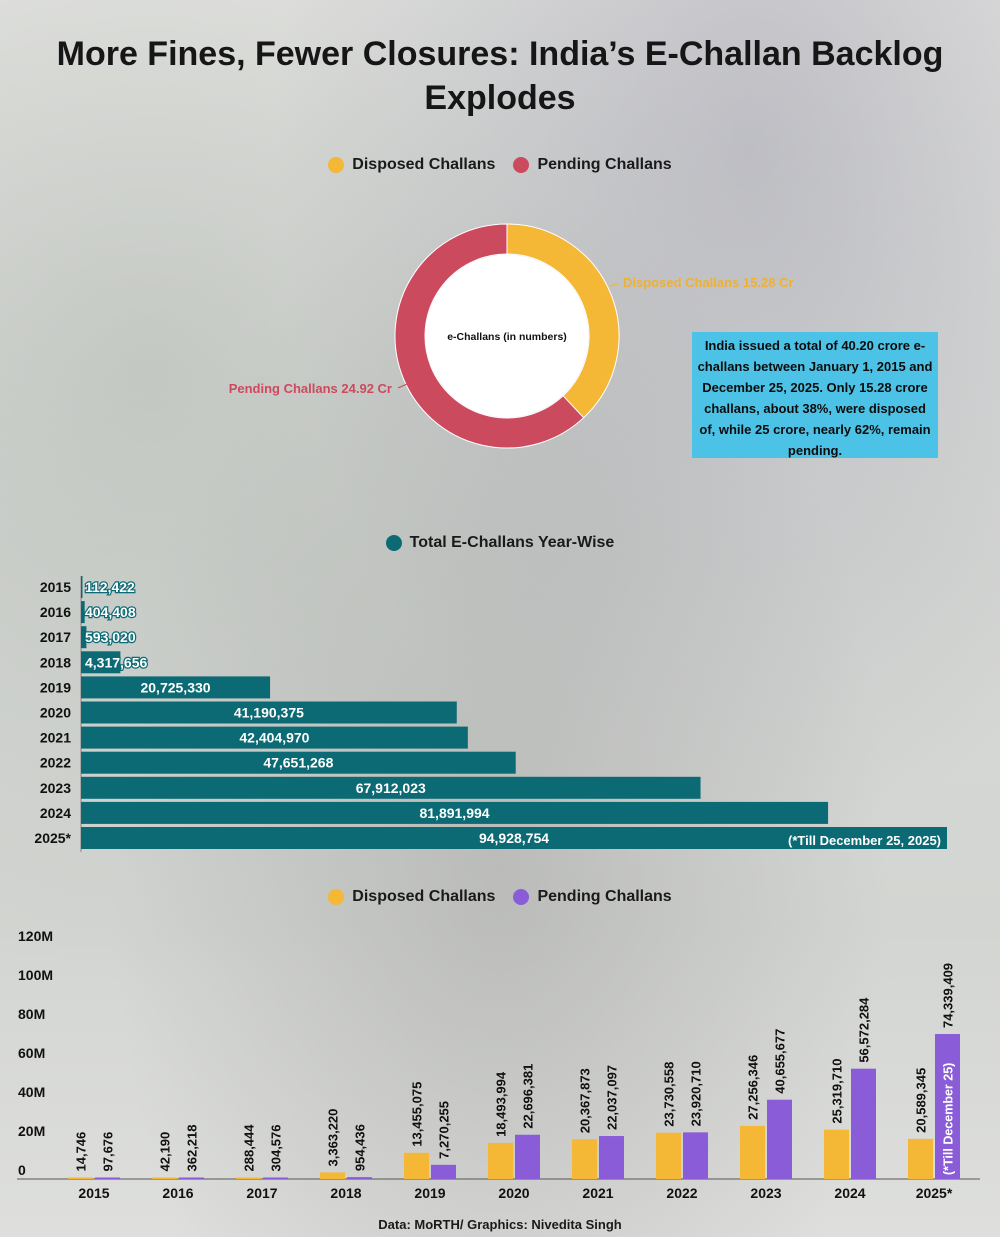  What do you see at coordinates (110, 637) in the screenshot?
I see `hbar-value-label: 593,020` at bounding box center [110, 637].